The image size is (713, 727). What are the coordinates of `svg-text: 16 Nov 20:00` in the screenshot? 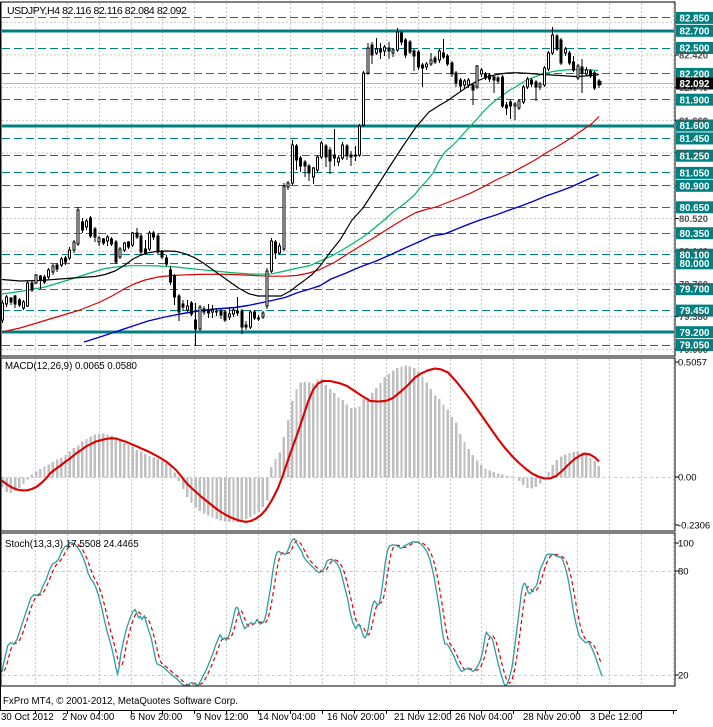 It's located at (356, 717).